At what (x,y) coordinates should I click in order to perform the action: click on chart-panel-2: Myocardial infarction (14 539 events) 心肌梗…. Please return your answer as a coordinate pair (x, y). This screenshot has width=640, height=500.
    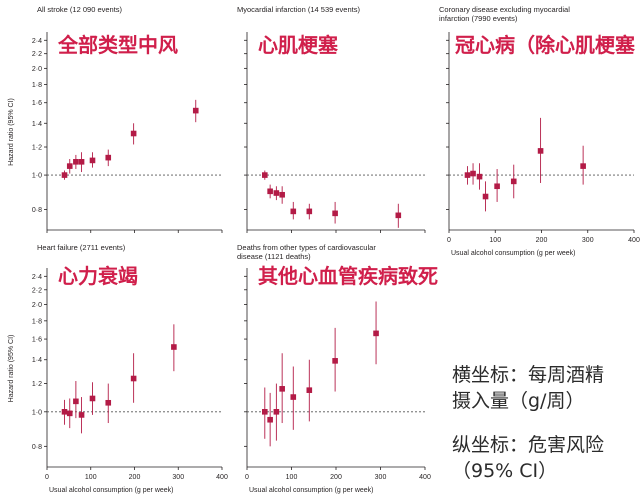
    Looking at the image, I should click on (331, 119).